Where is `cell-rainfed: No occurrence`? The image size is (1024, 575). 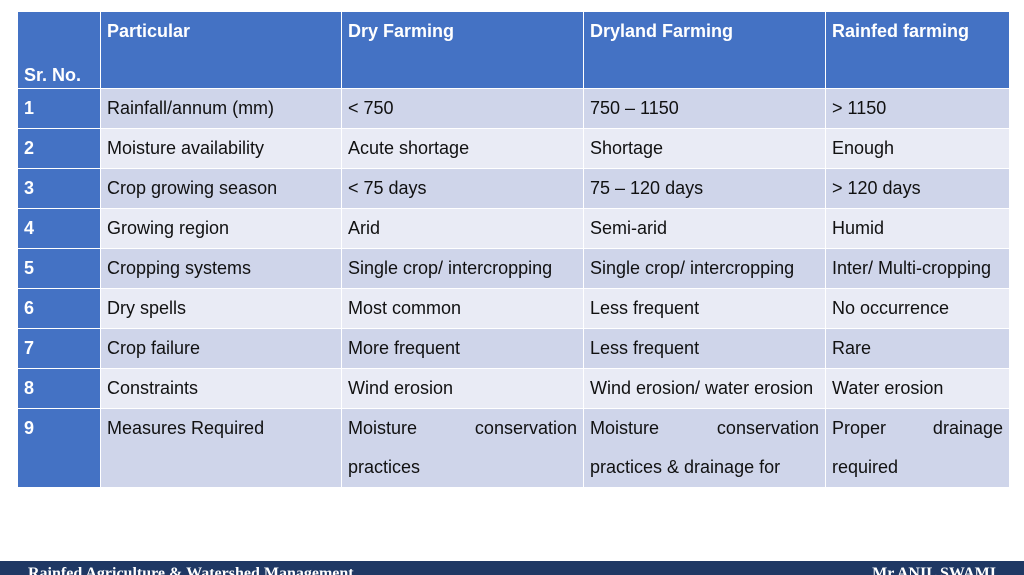
cell-rainfed: No occurrence is located at coordinates (917, 308).